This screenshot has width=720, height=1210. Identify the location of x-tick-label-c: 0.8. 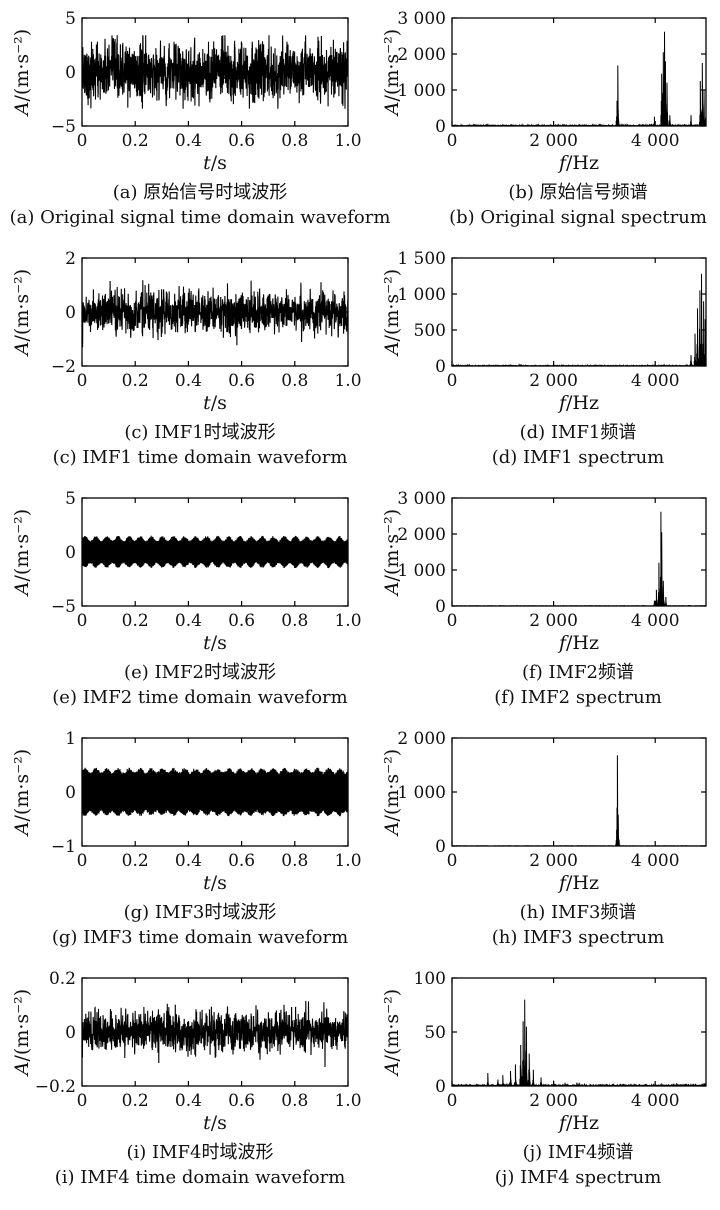
(294, 381).